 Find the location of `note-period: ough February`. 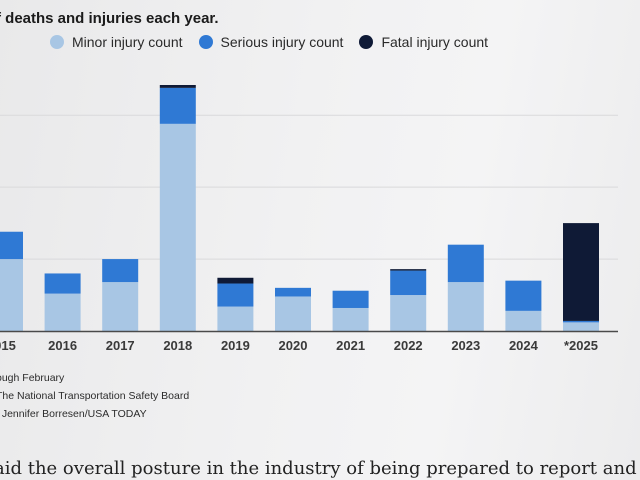

note-period: ough February is located at coordinates (32, 378).